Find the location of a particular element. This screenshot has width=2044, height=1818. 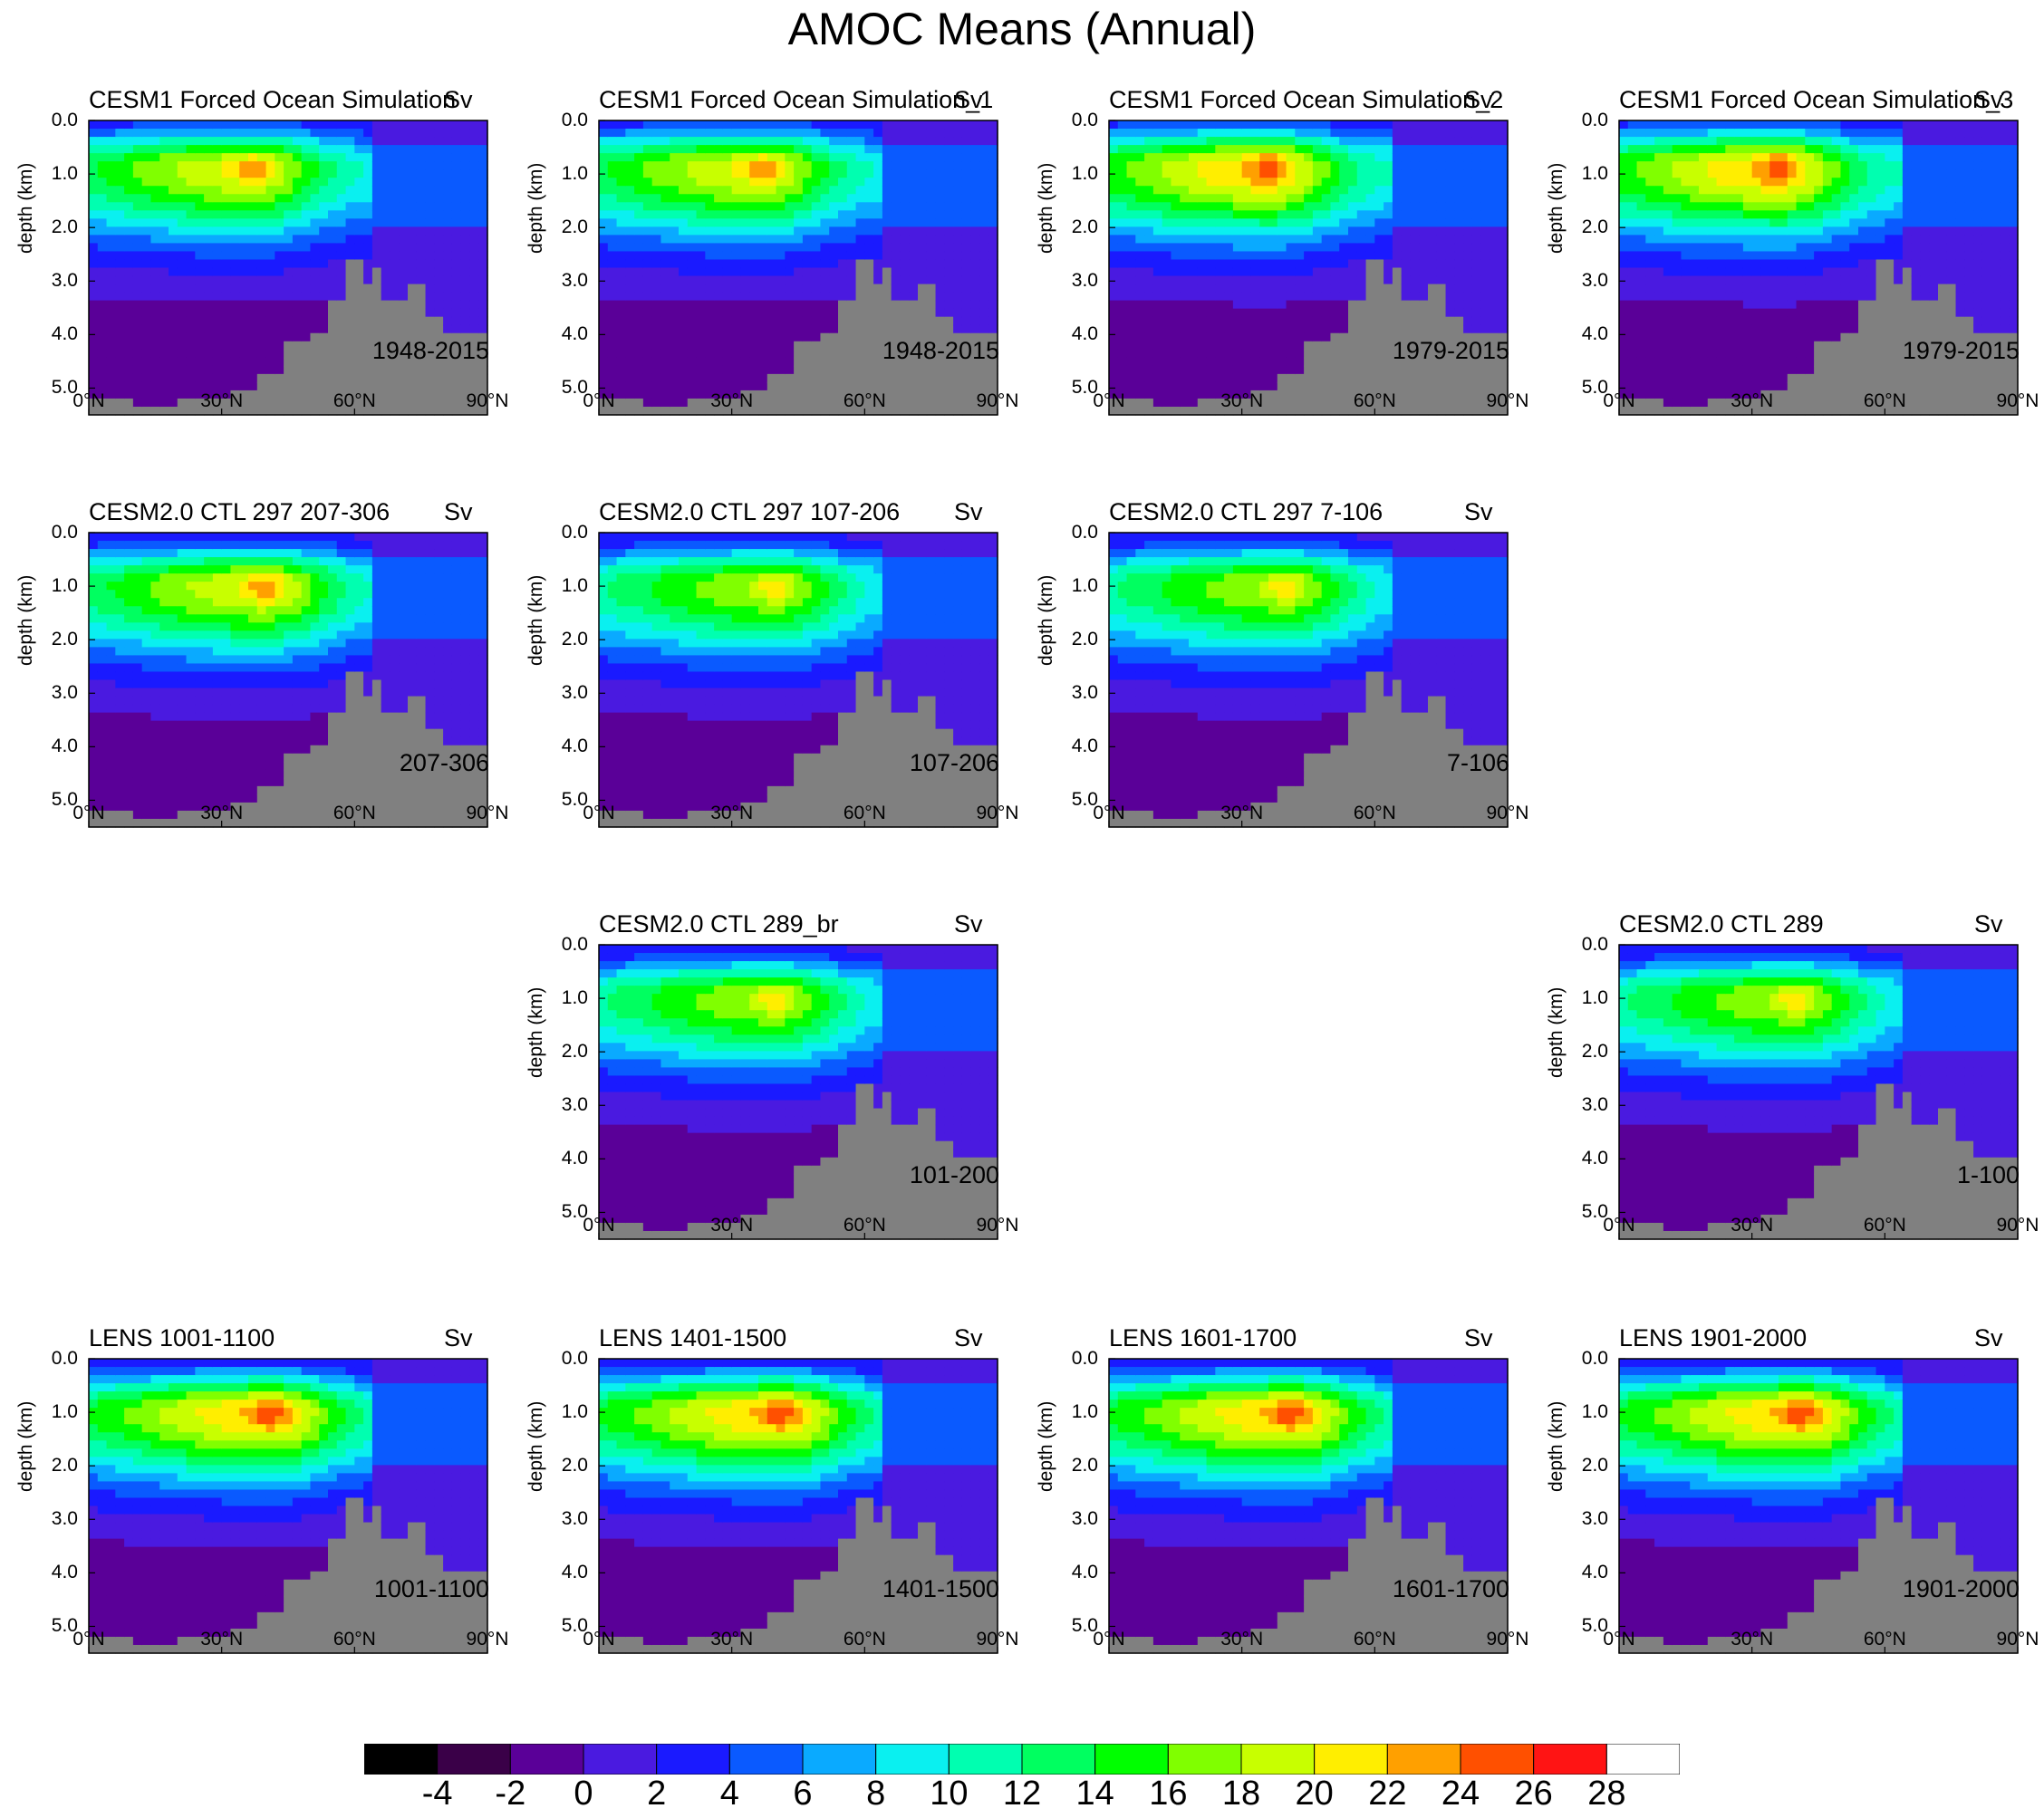

plot-frame is located at coordinates (1308, 268).